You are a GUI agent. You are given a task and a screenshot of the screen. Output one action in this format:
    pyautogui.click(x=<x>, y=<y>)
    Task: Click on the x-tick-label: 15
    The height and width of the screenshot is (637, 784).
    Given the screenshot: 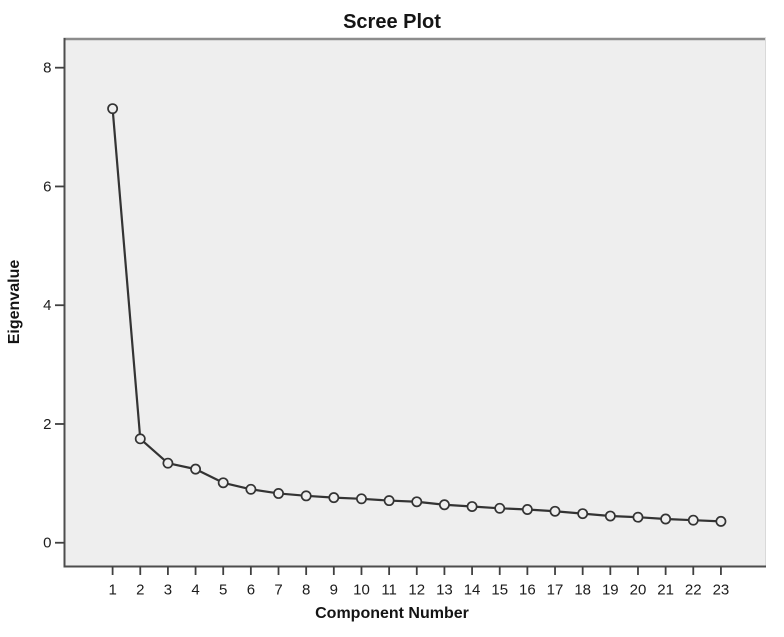 What is the action you would take?
    pyautogui.click(x=499, y=590)
    